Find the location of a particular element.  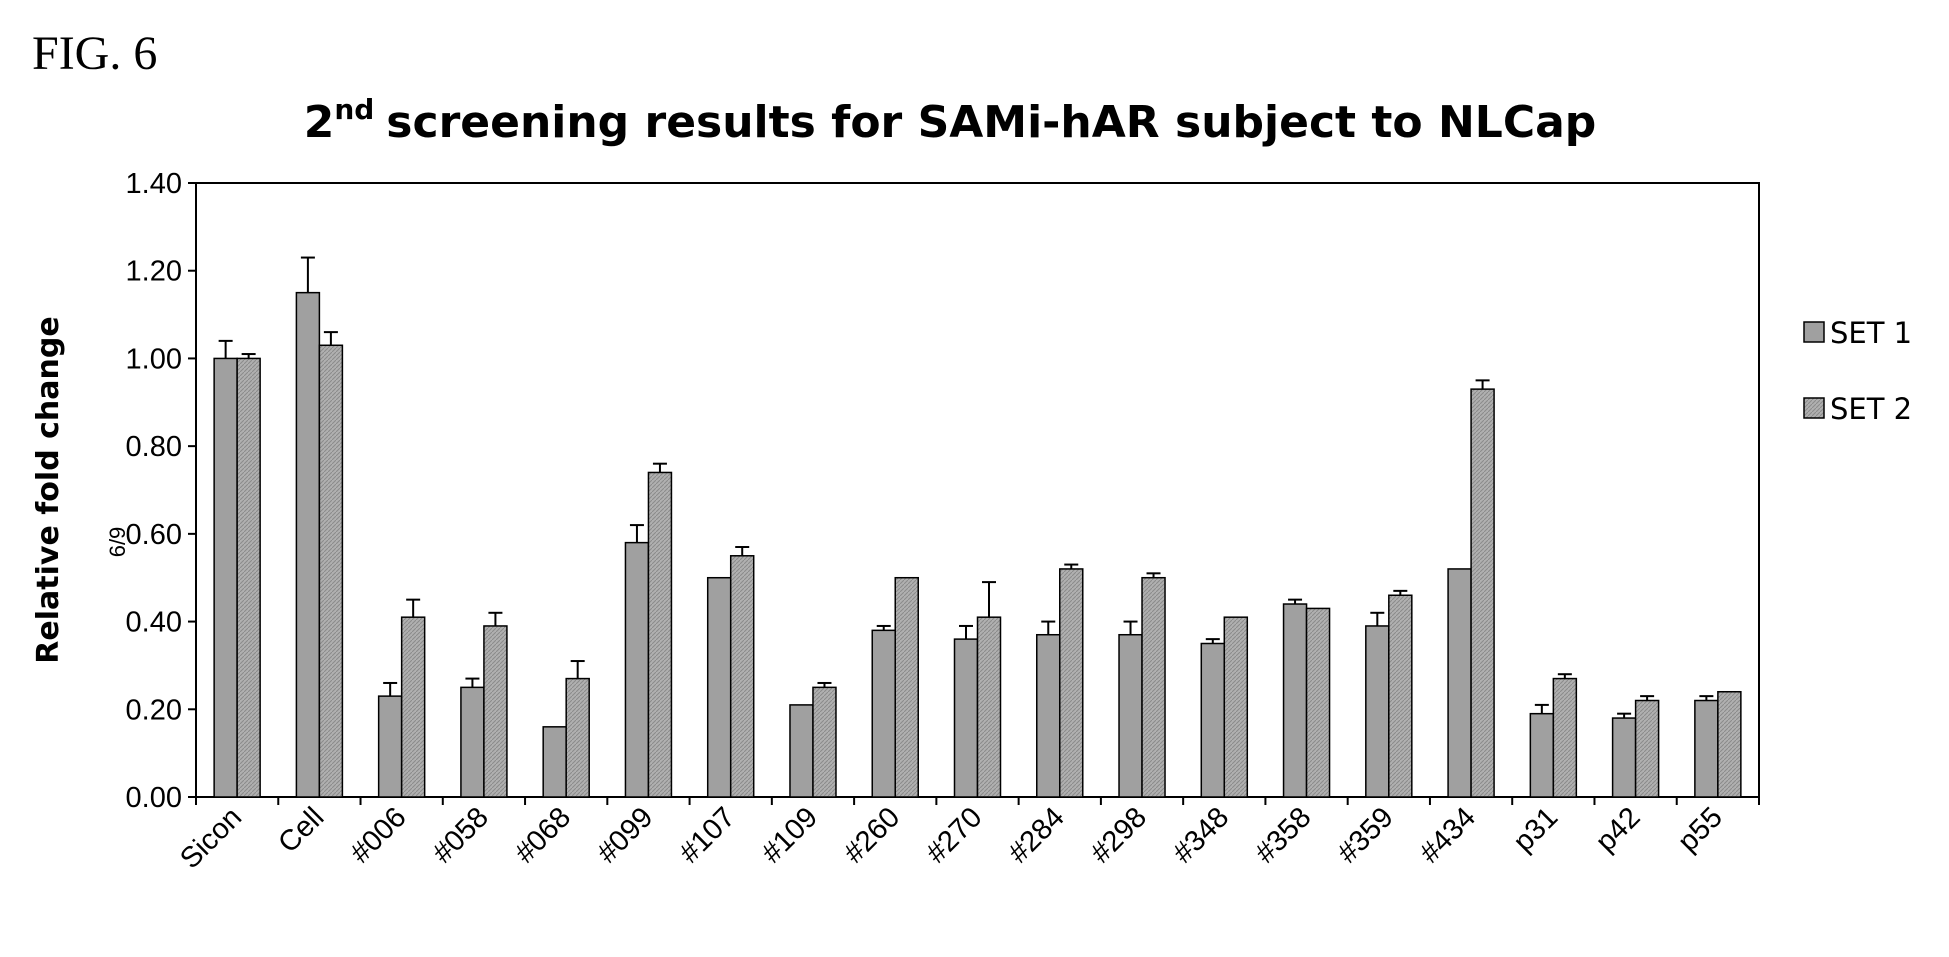

x-tick-label: #006 is located at coordinates (378, 835).